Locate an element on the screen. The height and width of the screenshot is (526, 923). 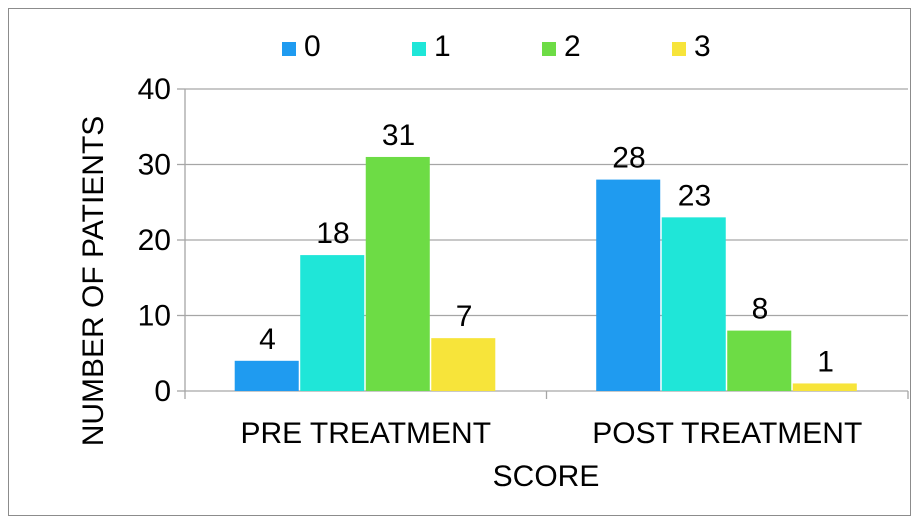
legend-label: 3 is located at coordinates (702, 46).